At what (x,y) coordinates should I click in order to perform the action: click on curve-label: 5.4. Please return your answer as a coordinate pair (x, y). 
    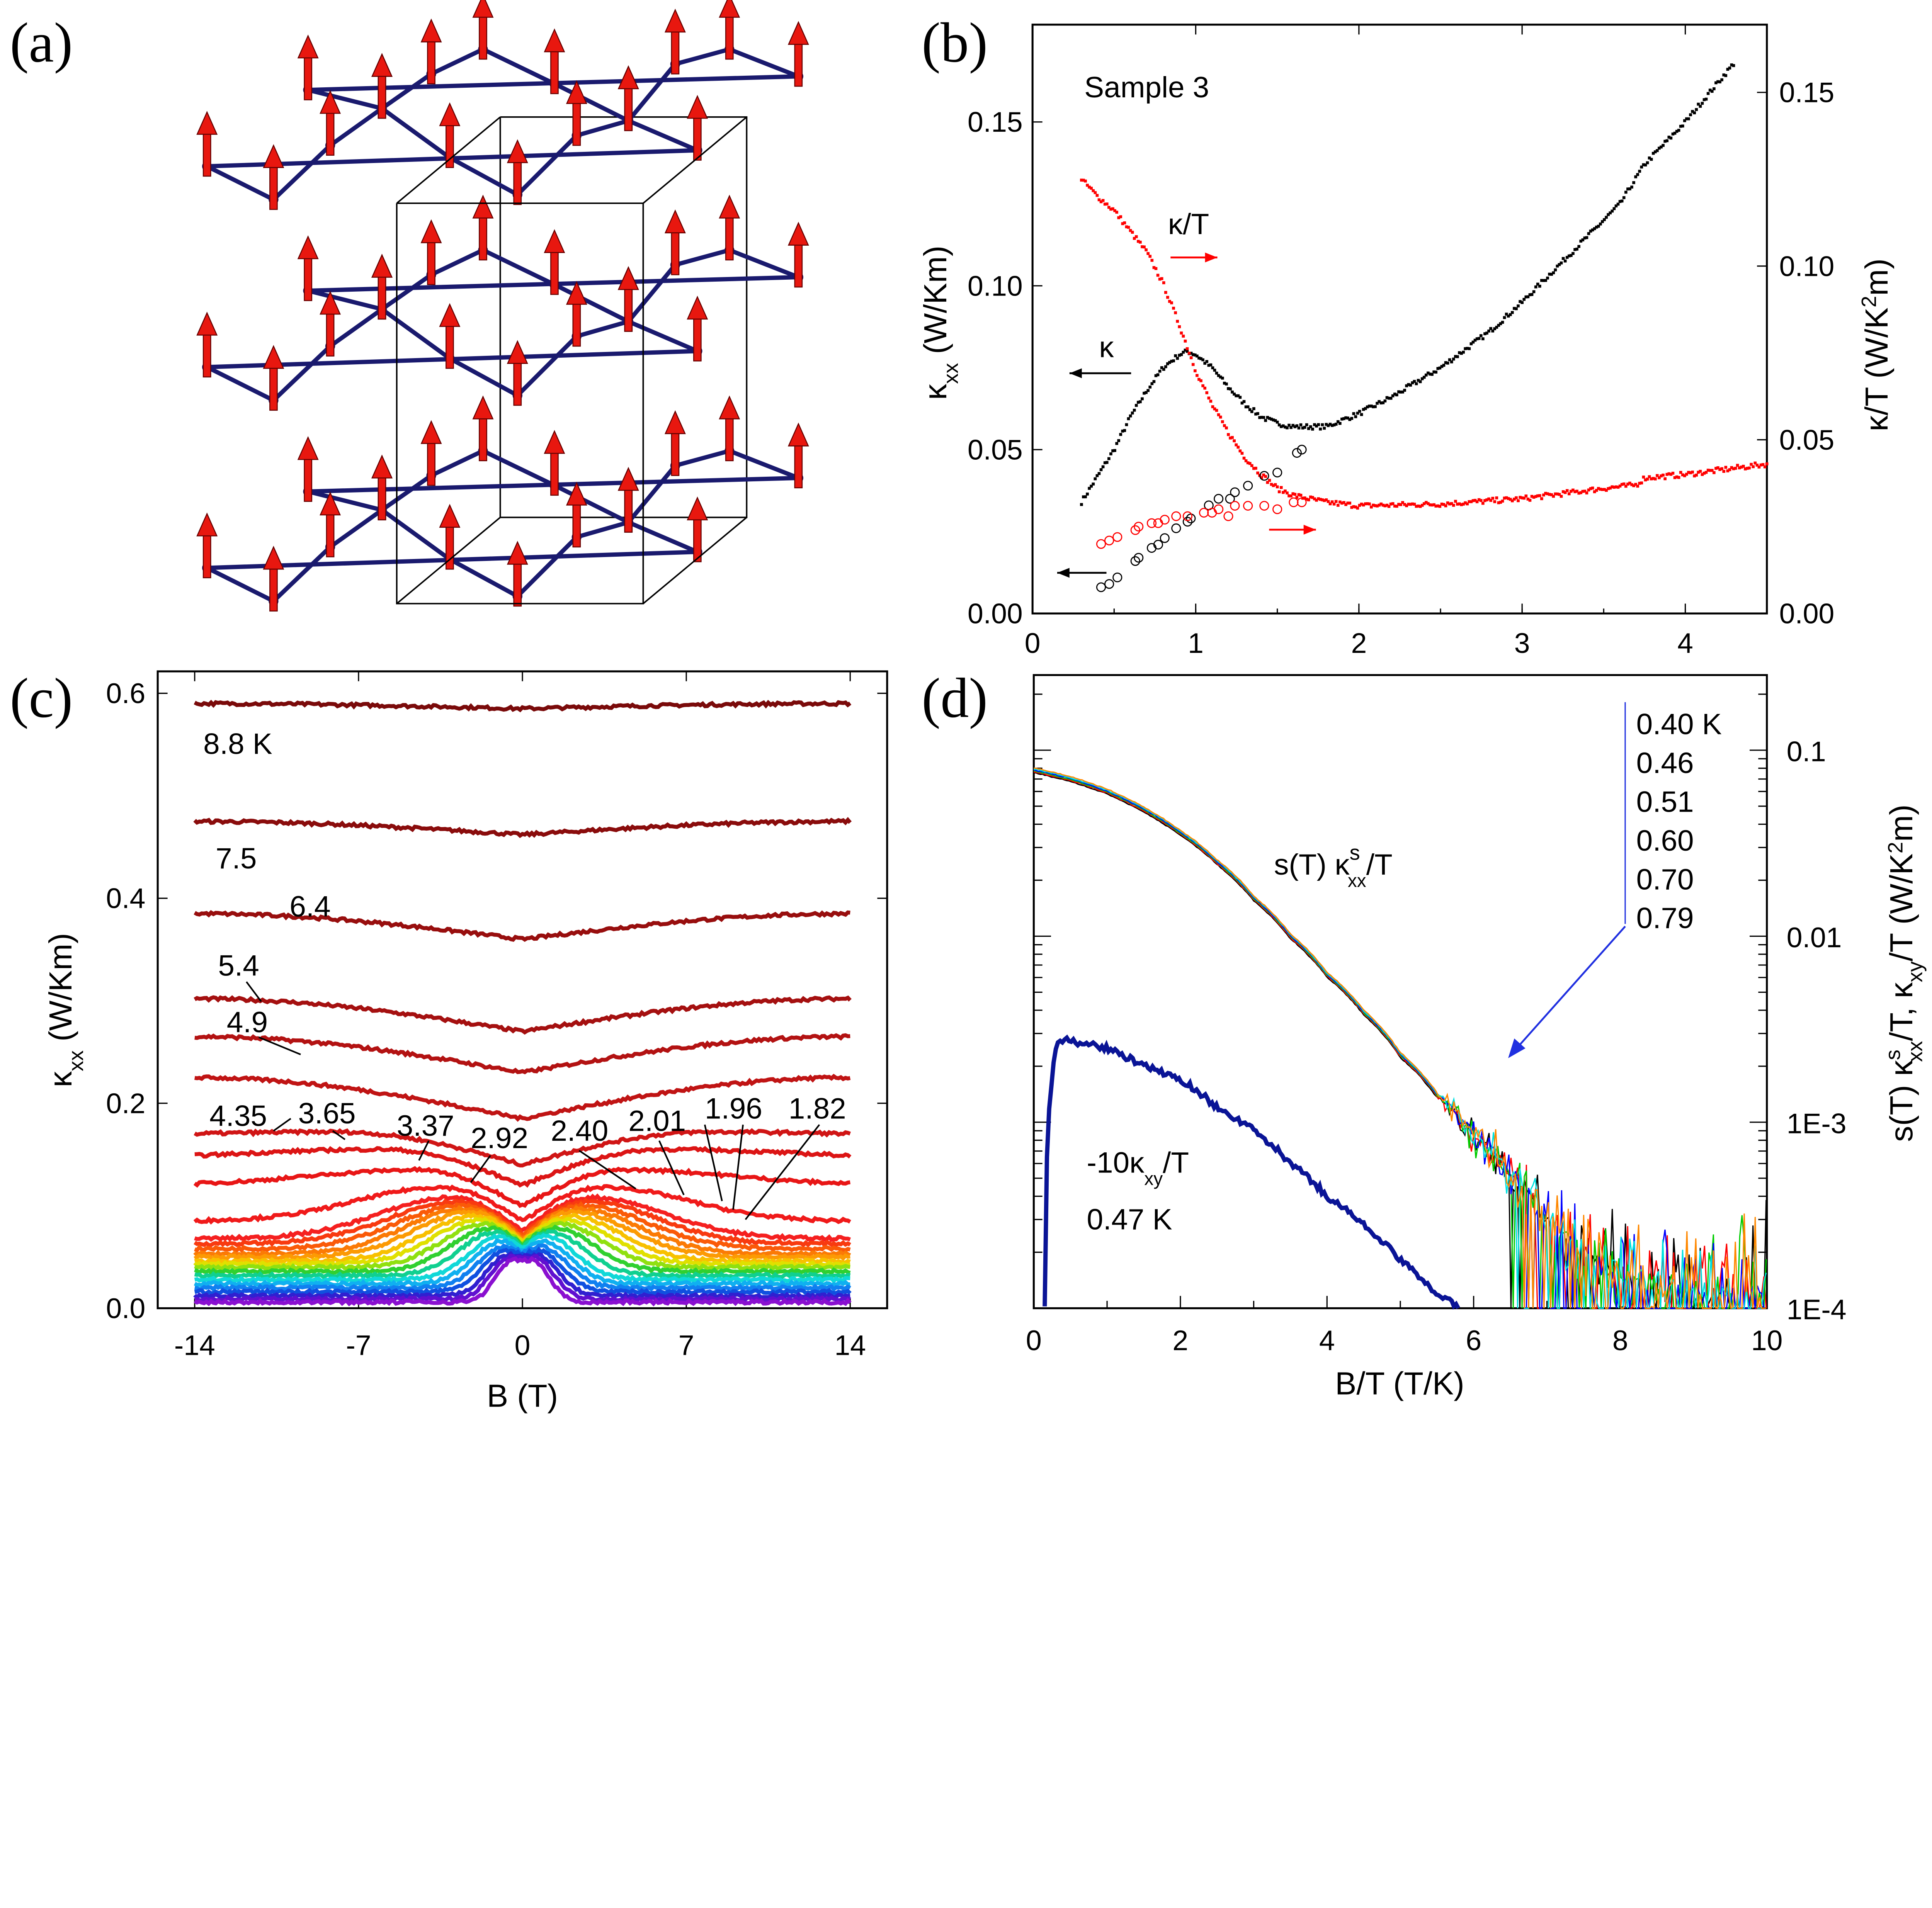
    Looking at the image, I should click on (239, 966).